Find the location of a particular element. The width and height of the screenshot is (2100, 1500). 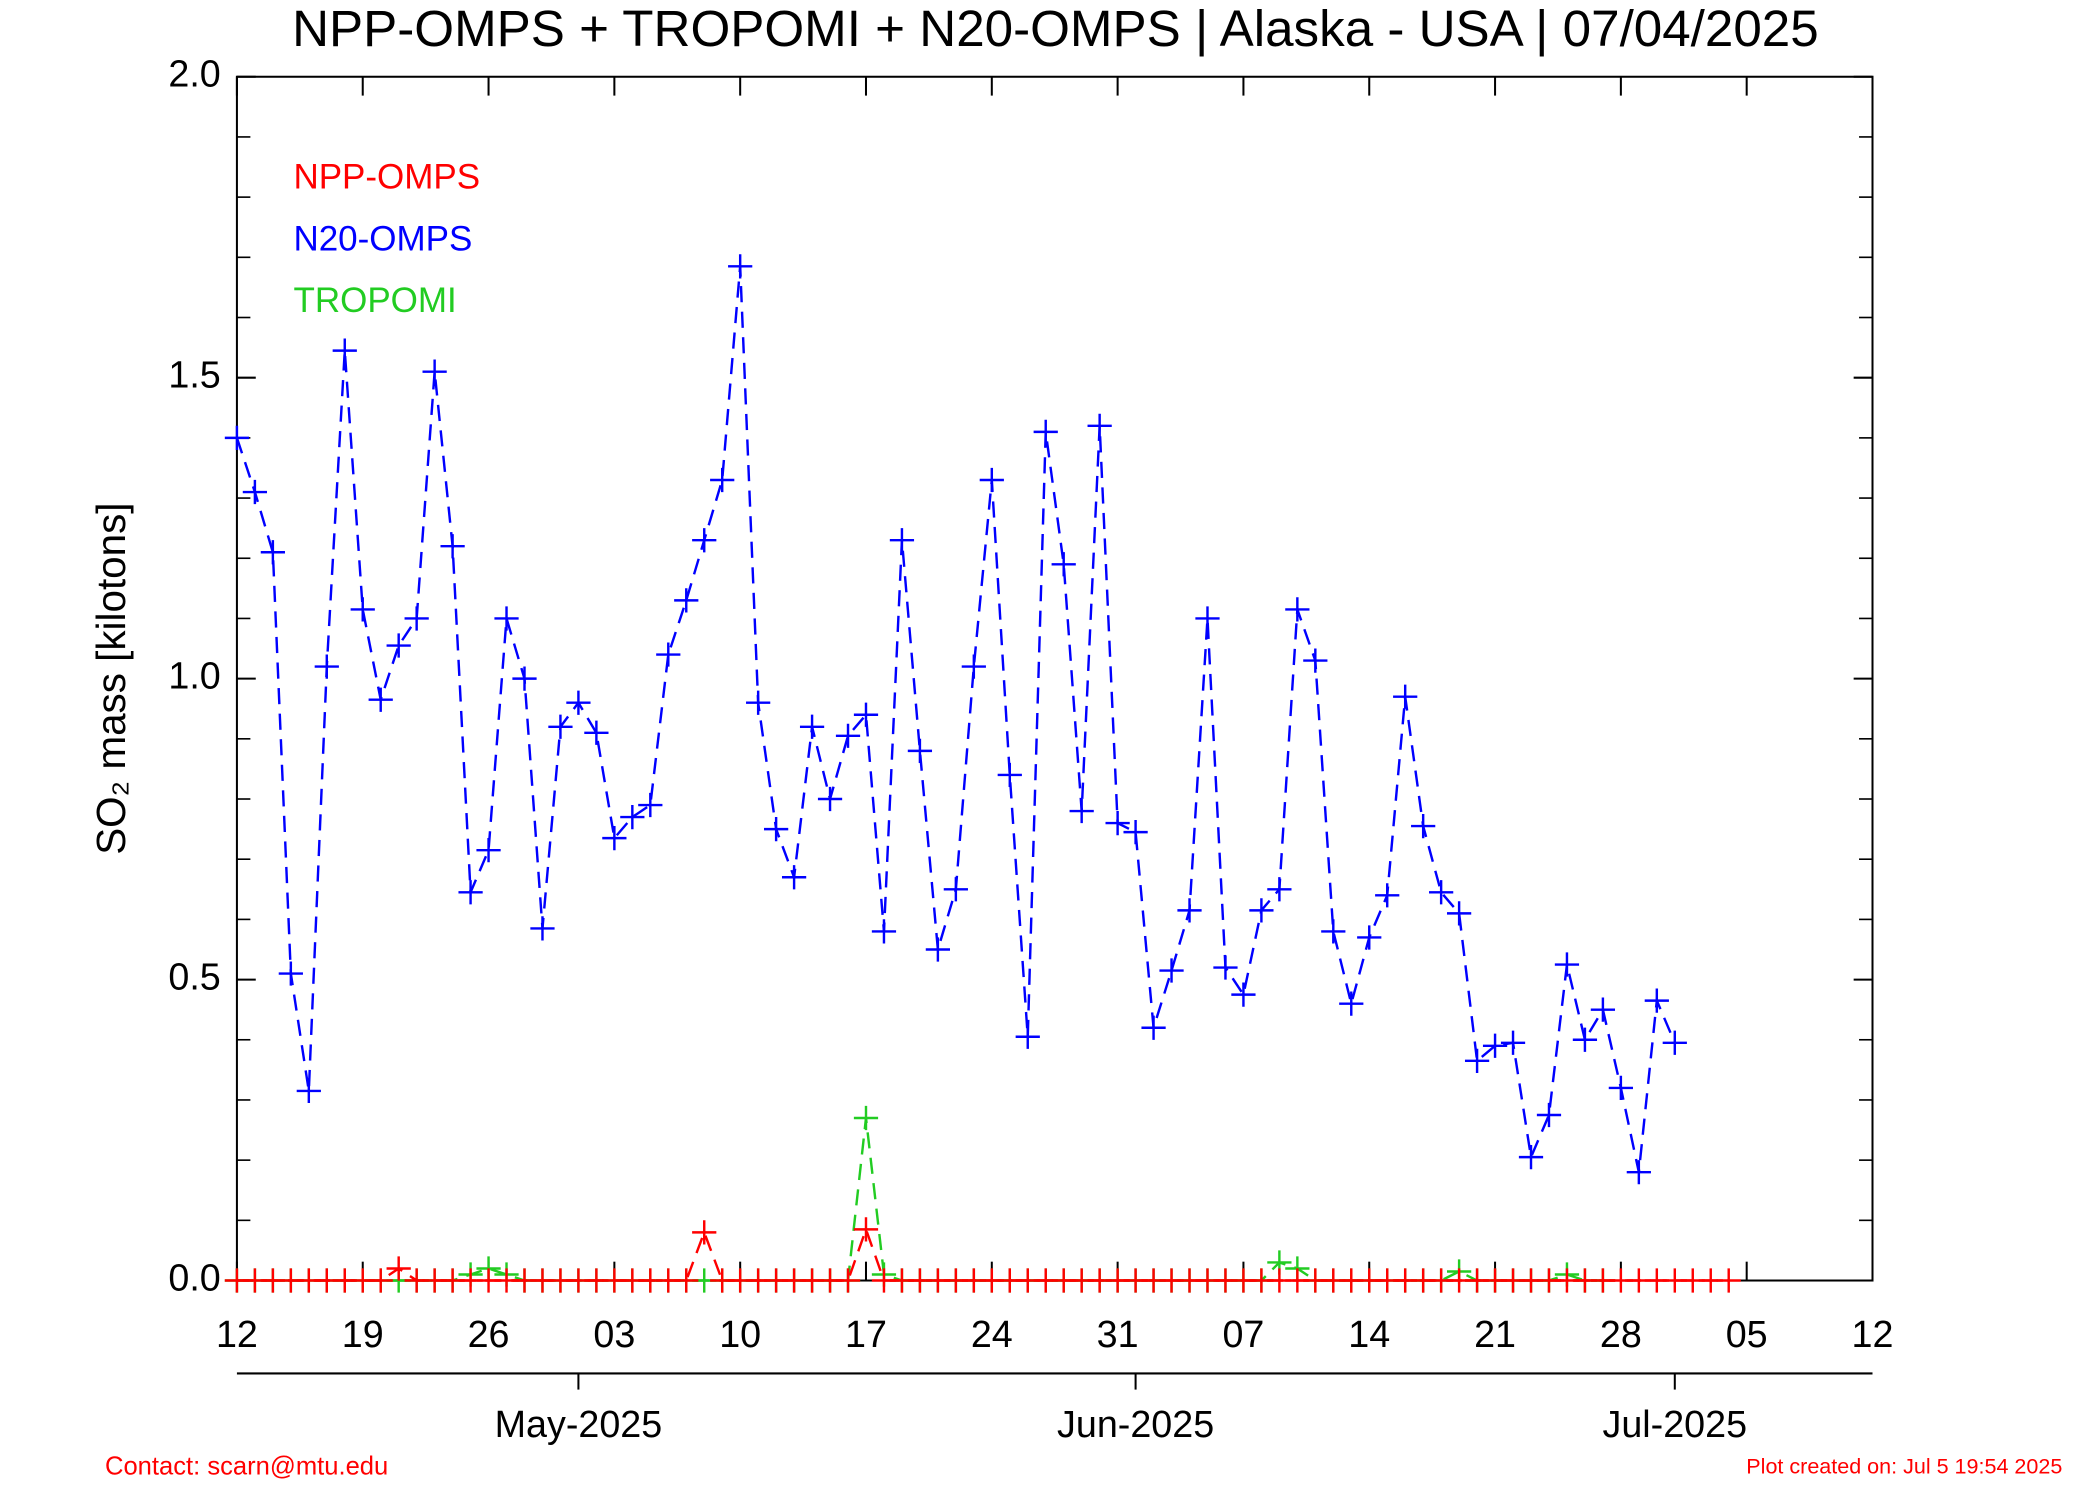

x-tick-label: 31 is located at coordinates (1118, 1334).